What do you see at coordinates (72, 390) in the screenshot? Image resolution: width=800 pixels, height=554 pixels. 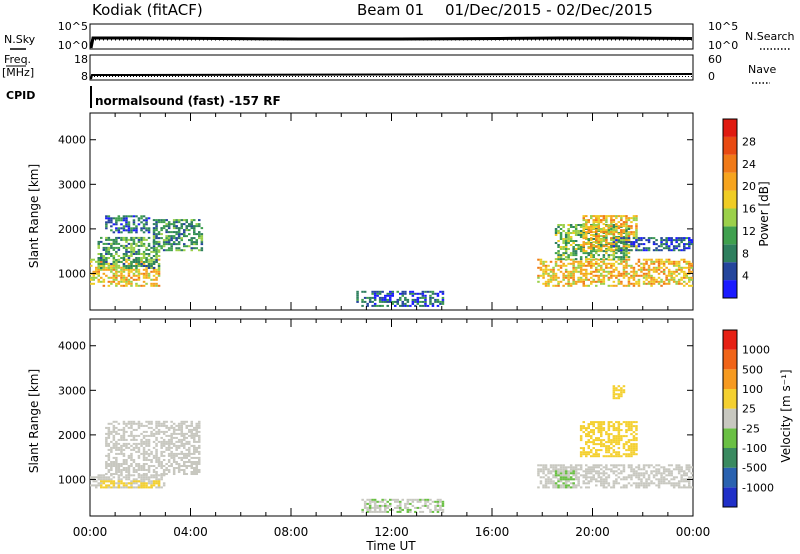 I see `y-tick-label: 3000` at bounding box center [72, 390].